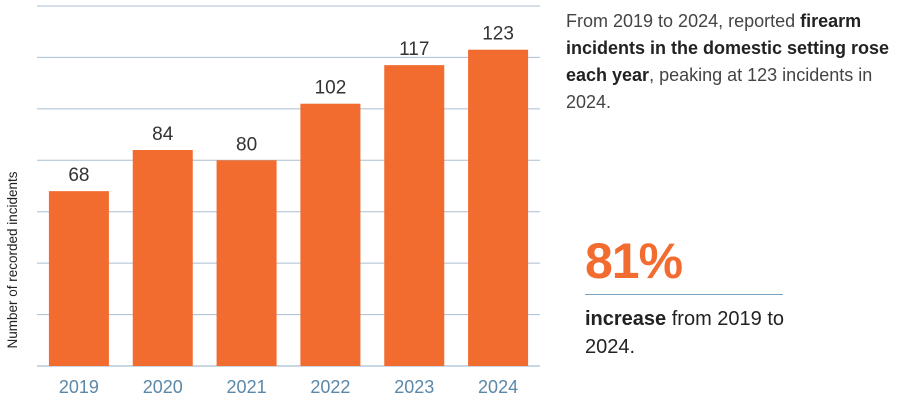 This screenshot has height=402, width=913. What do you see at coordinates (246, 263) in the screenshot?
I see `bar-2021` at bounding box center [246, 263].